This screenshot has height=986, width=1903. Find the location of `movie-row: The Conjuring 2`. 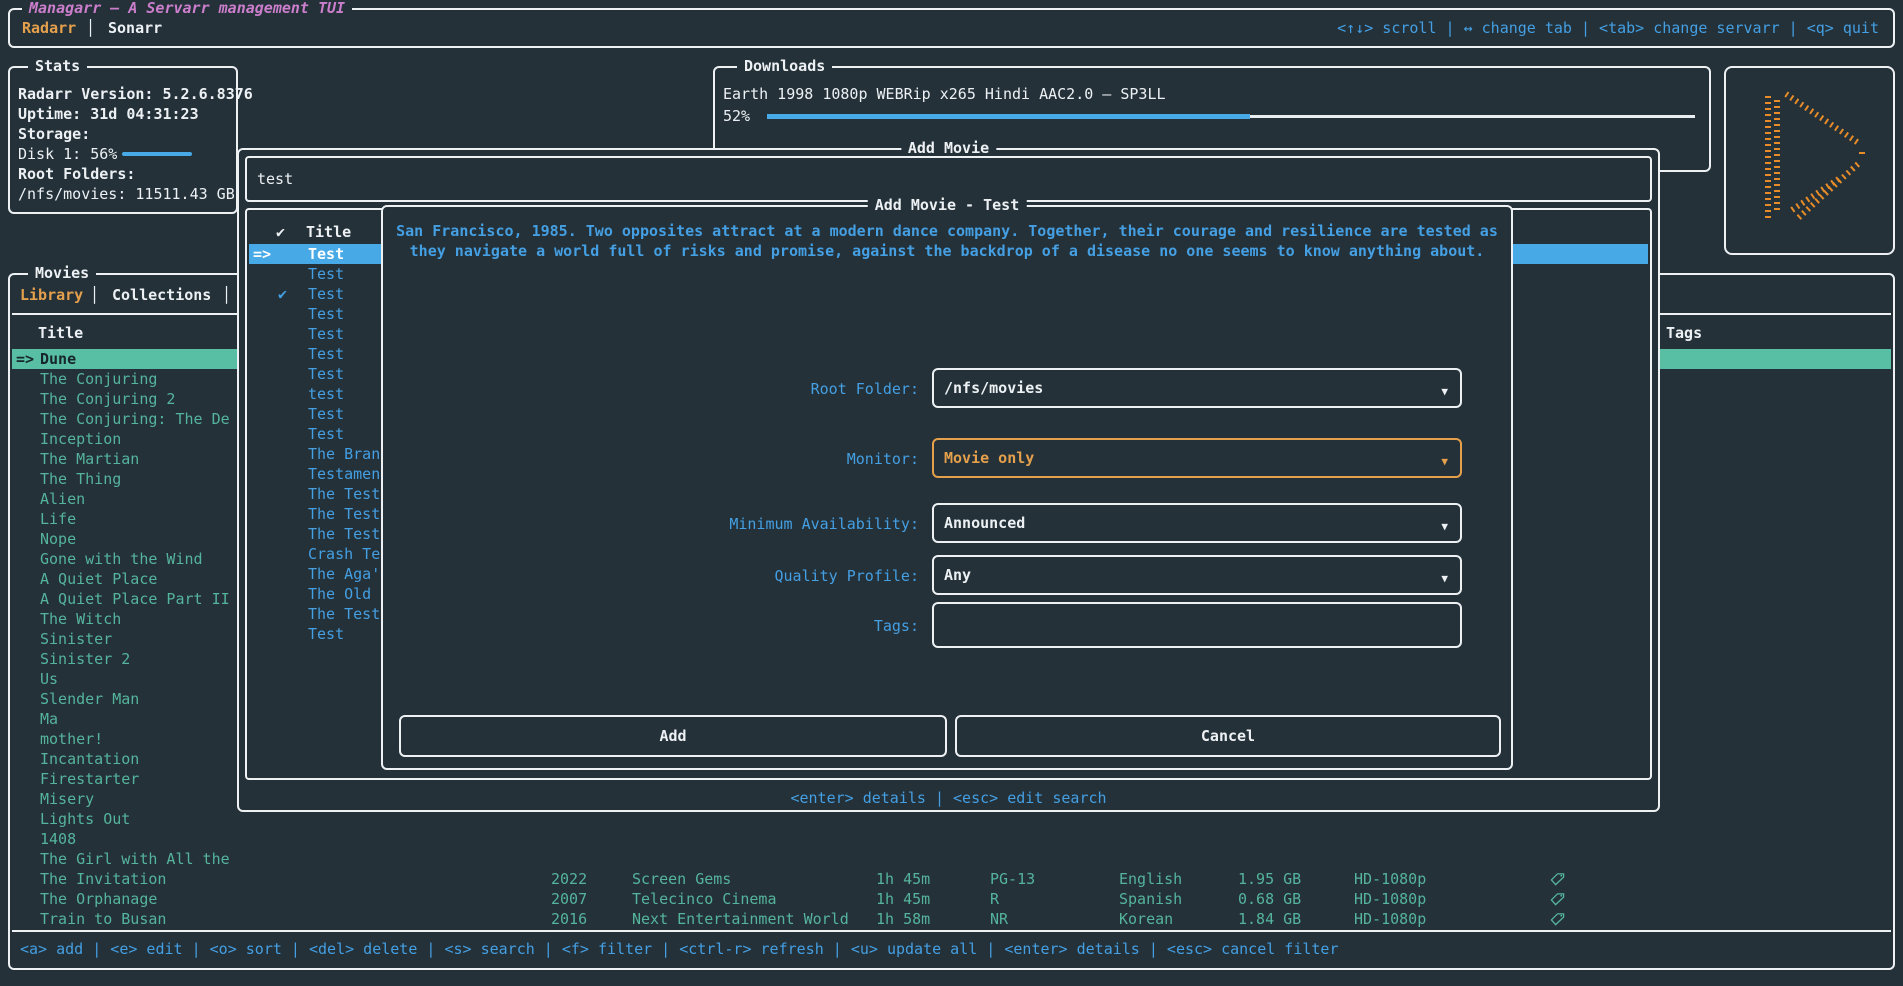

movie-row: The Conjuring 2 is located at coordinates (108, 399).